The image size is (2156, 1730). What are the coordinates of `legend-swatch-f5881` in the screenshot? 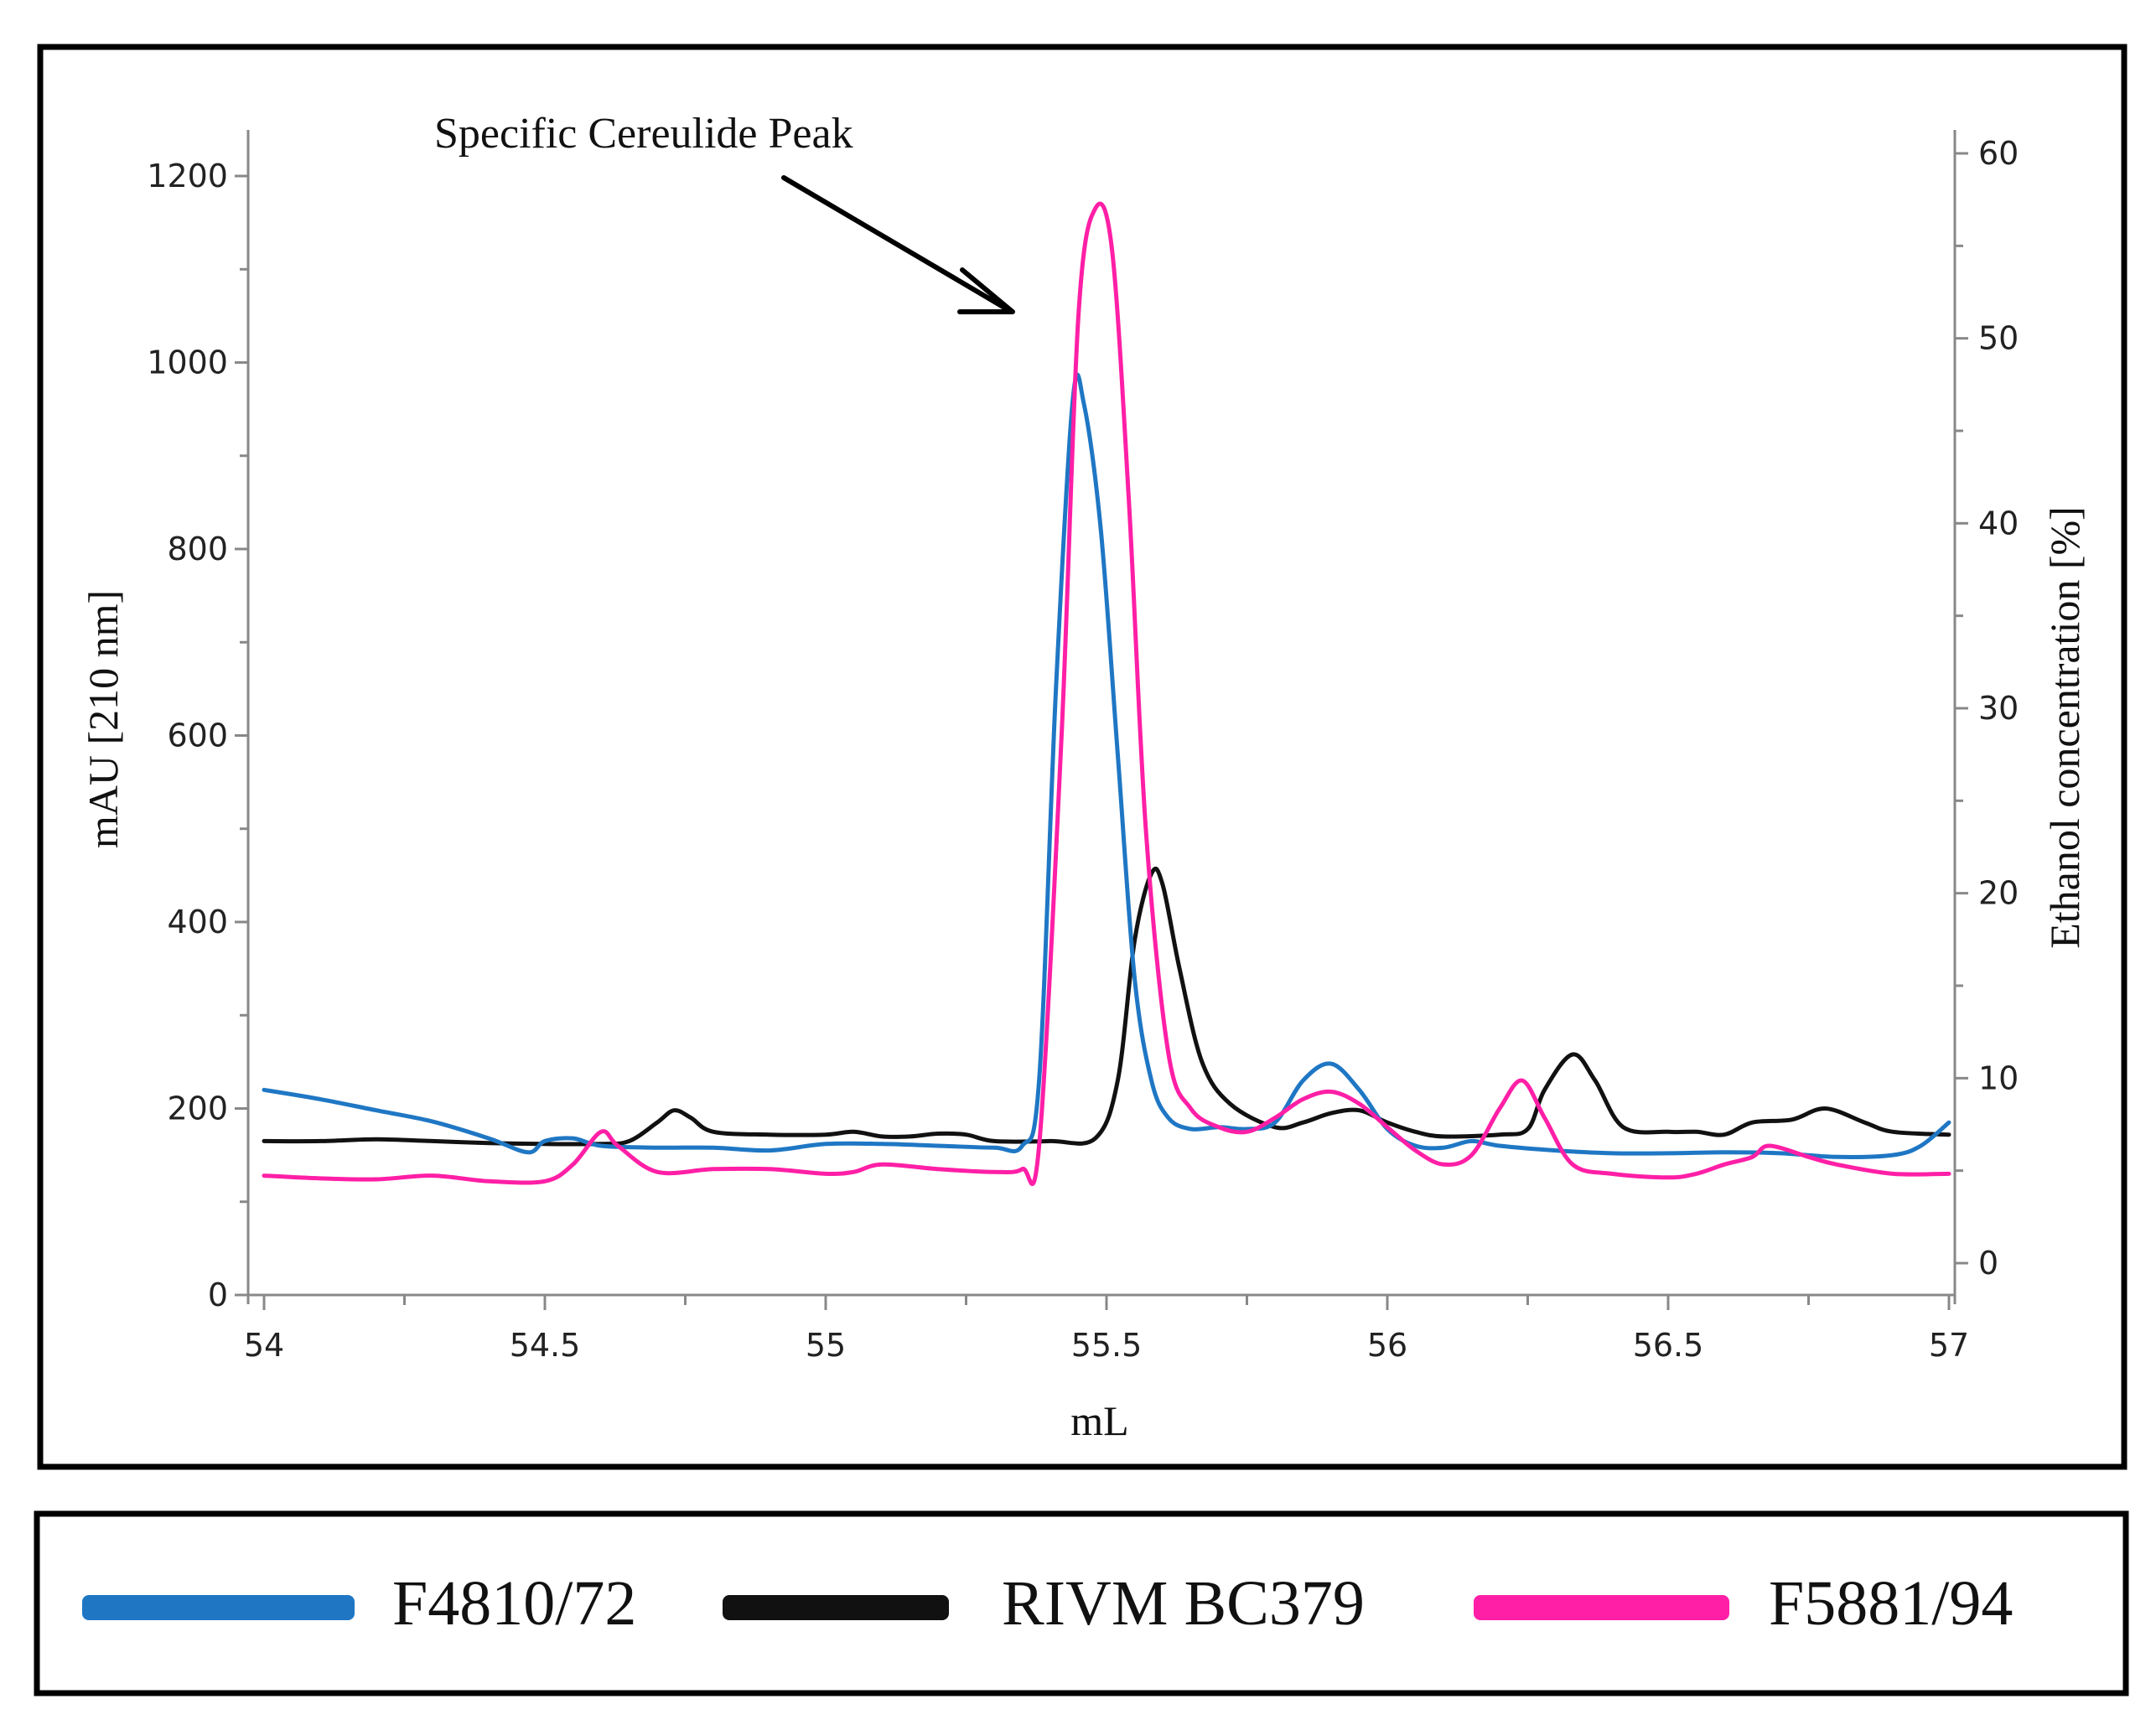 It's located at (1601, 1607).